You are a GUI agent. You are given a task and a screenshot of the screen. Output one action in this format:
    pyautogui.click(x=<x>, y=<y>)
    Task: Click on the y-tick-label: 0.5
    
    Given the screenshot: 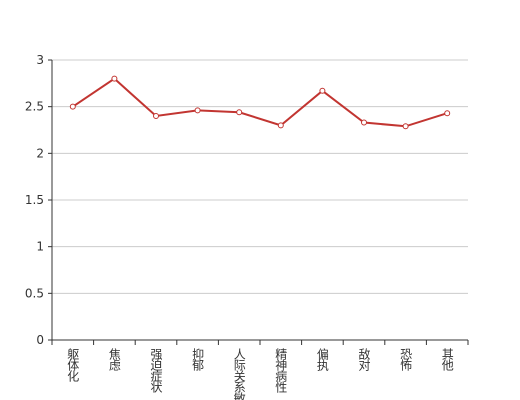 What is the action you would take?
    pyautogui.click(x=34, y=293)
    